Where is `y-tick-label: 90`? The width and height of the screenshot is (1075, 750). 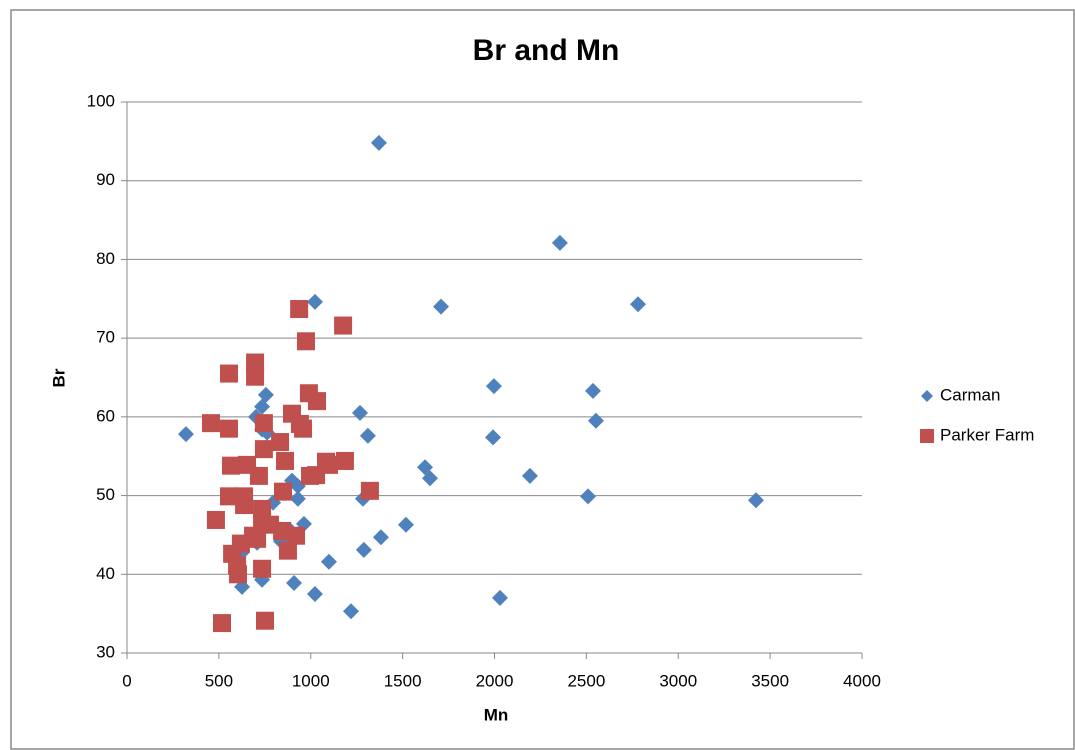
y-tick-label: 90 is located at coordinates (105, 179).